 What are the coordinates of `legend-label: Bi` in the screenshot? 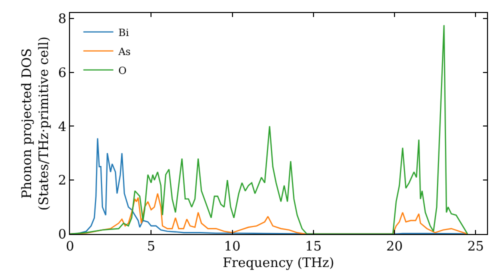 It's located at (123, 33).